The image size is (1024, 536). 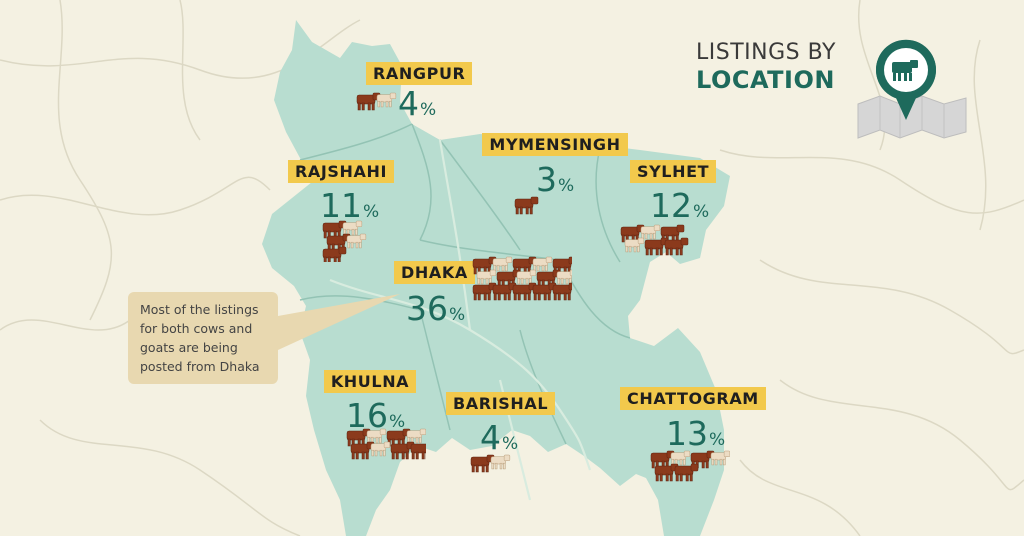 What do you see at coordinates (912, 89) in the screenshot?
I see `map-pin-cow-icon` at bounding box center [912, 89].